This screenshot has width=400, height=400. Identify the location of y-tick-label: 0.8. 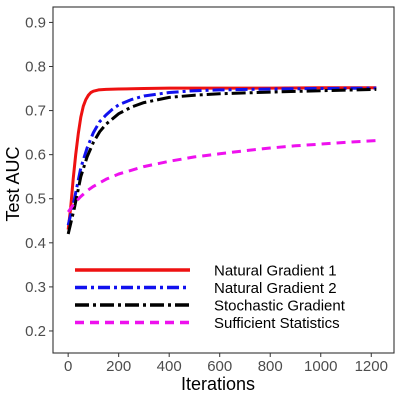
(35, 67).